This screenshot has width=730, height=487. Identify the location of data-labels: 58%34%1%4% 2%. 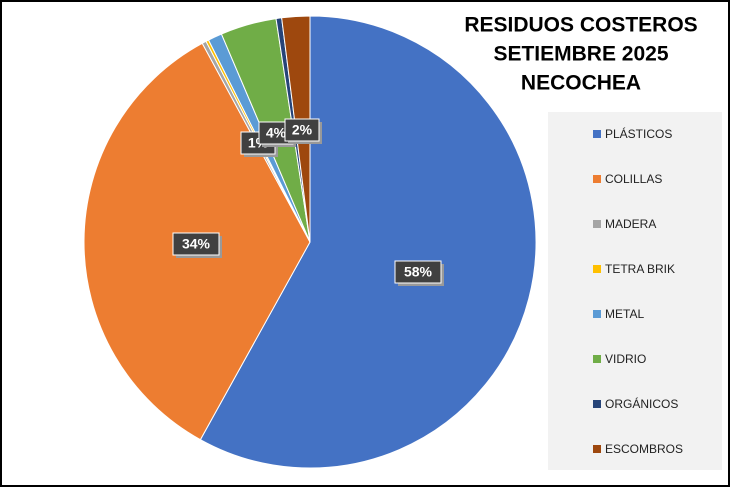
(308, 202).